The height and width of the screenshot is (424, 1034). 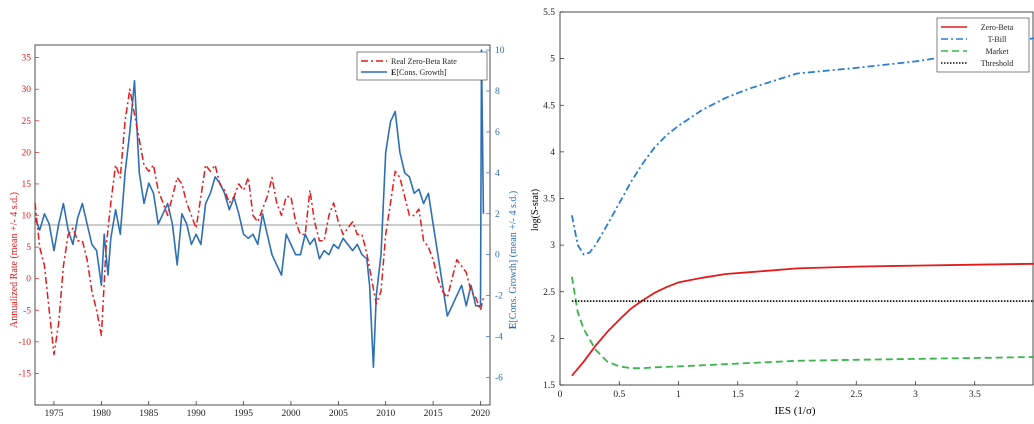 I want to click on chart2-legend-label: Zero-Beta, so click(x=997, y=27).